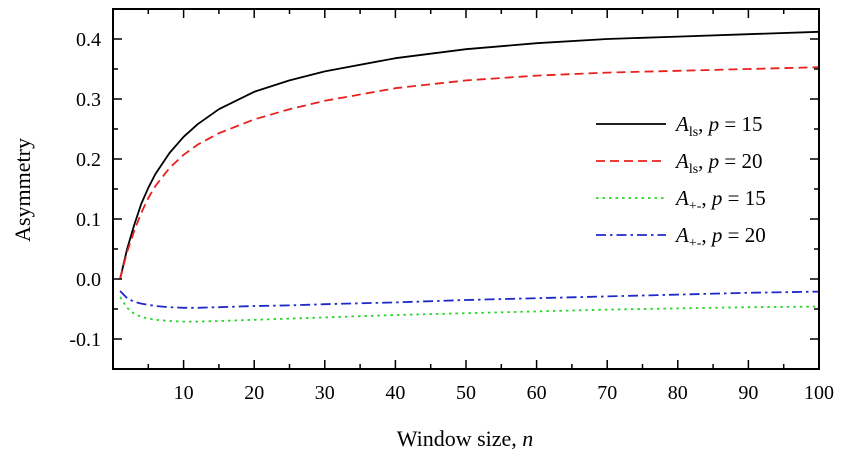  Describe the element at coordinates (395, 393) in the screenshot. I see `x-tick-label: 40` at that location.